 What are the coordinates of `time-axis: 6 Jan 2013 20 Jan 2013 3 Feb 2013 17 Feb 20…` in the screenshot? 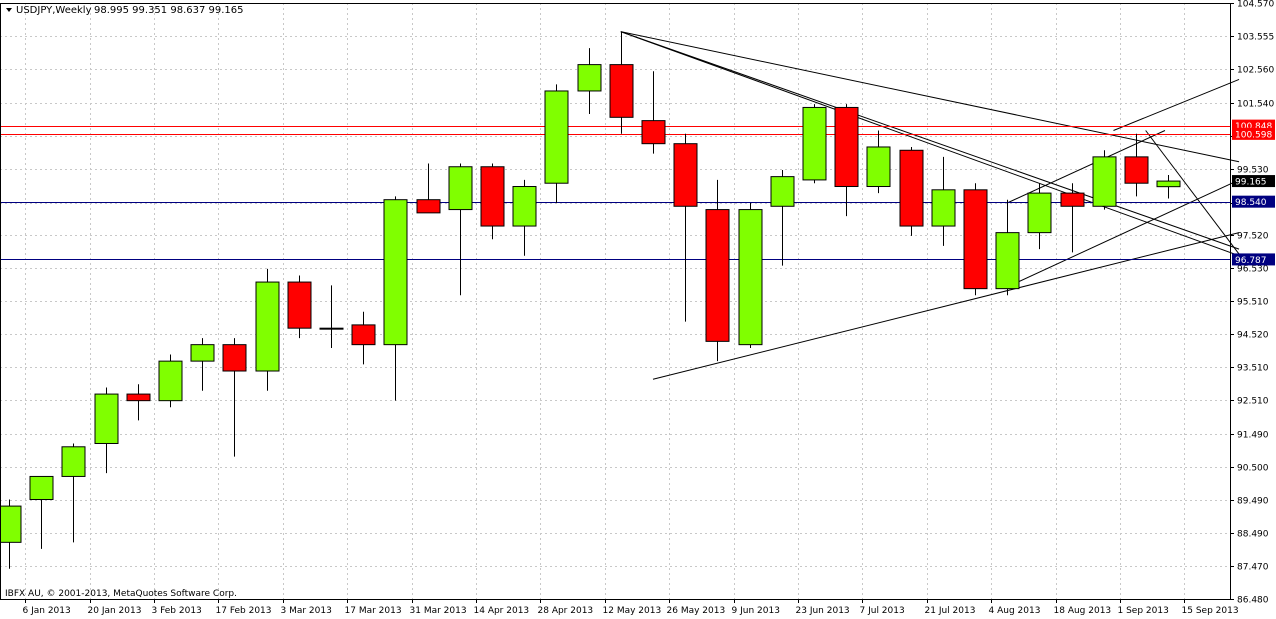 It's located at (631, 607).